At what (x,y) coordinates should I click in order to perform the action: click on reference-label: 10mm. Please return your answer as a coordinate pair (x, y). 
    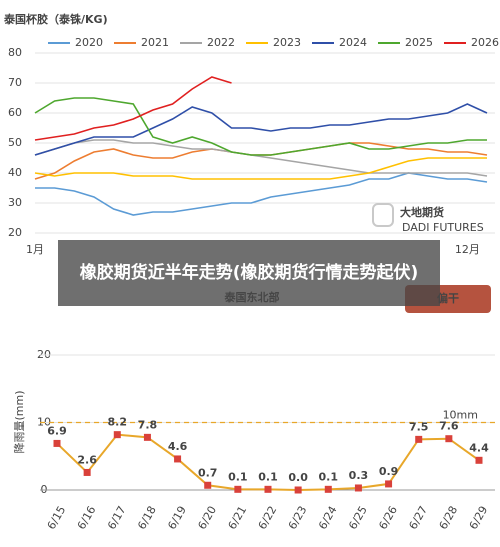
    Looking at the image, I should click on (460, 415).